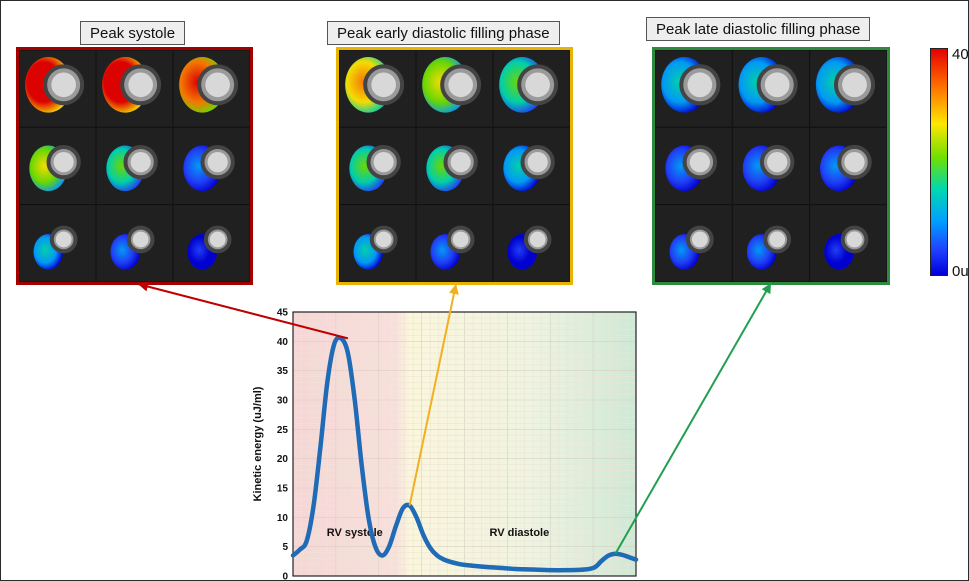 The height and width of the screenshot is (581, 969). I want to click on kinetic-energy-line, so click(464, 454).